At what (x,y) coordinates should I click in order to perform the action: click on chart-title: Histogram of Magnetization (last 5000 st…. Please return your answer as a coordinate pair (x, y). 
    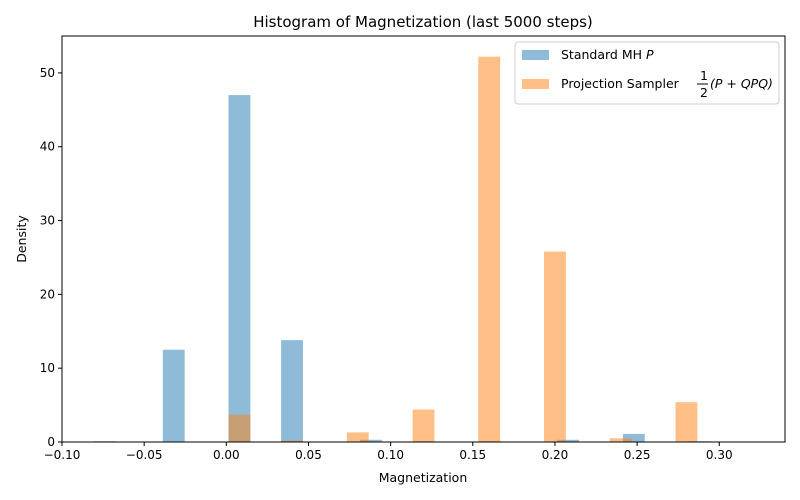
    Looking at the image, I should click on (423, 22).